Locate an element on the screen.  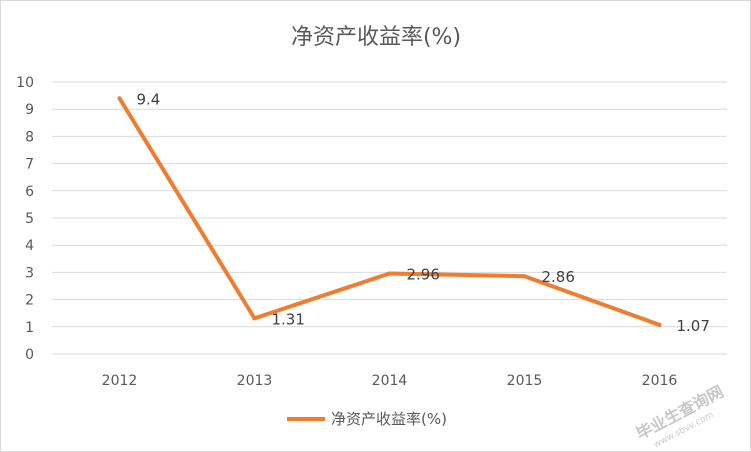
x-tick-label: 2013 is located at coordinates (255, 381).